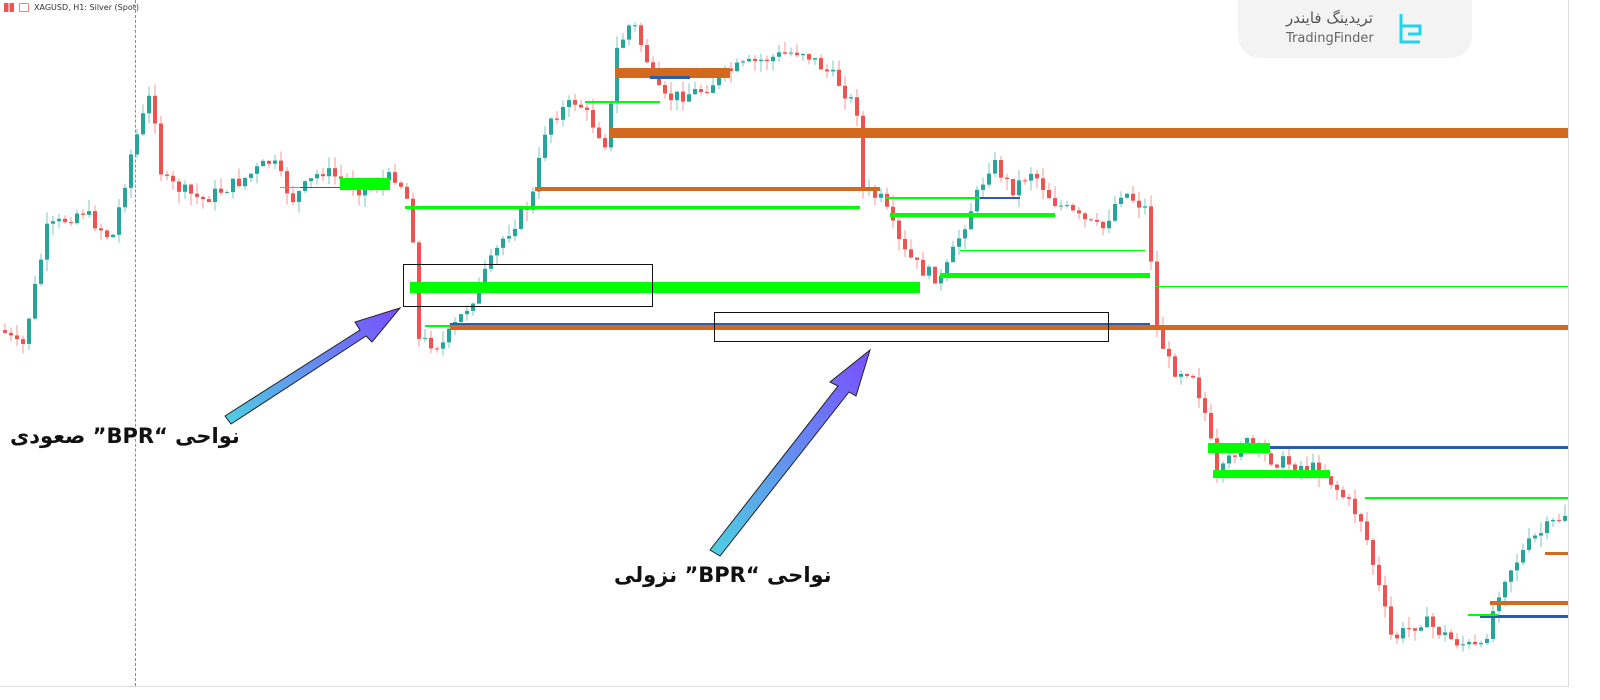 This screenshot has height=700, width=1600. I want to click on chart-grid-icon, so click(9, 7).